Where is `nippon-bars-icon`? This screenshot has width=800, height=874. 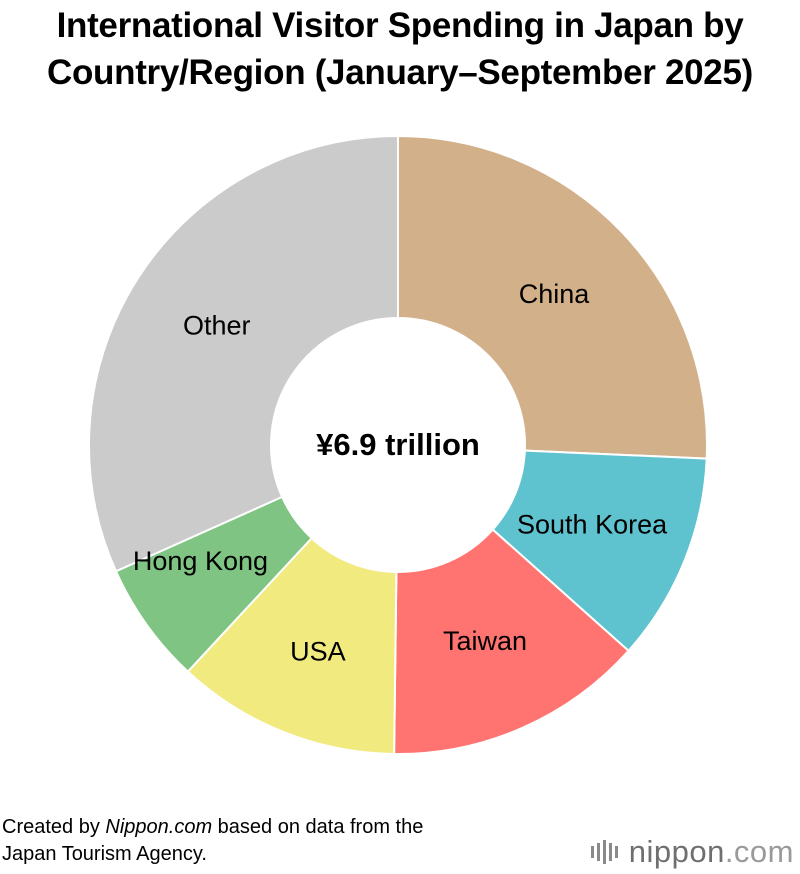
nippon-bars-icon is located at coordinates (605, 852).